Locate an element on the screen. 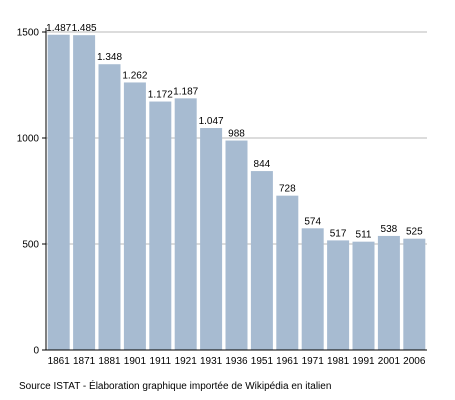  data-label: 1.172 is located at coordinates (160, 95).